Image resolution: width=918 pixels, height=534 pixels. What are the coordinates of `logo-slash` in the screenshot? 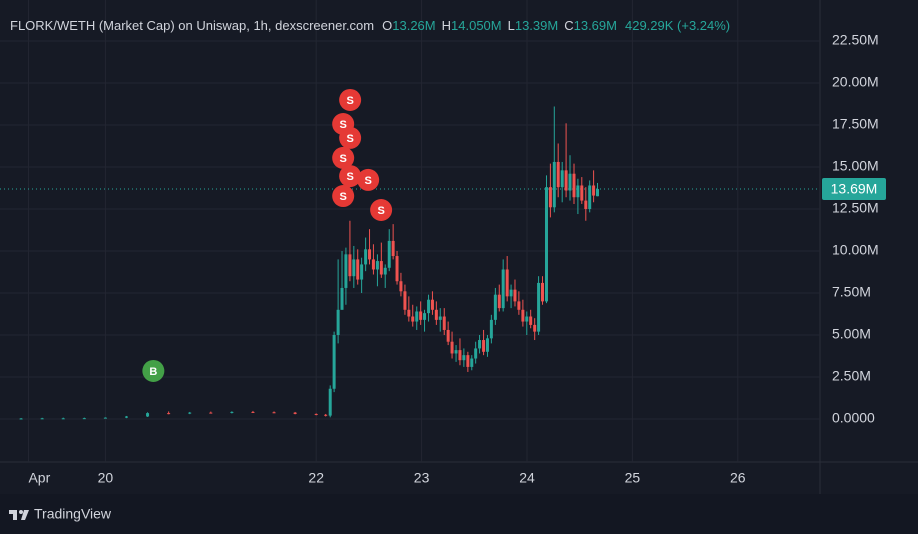 It's located at (25, 515).